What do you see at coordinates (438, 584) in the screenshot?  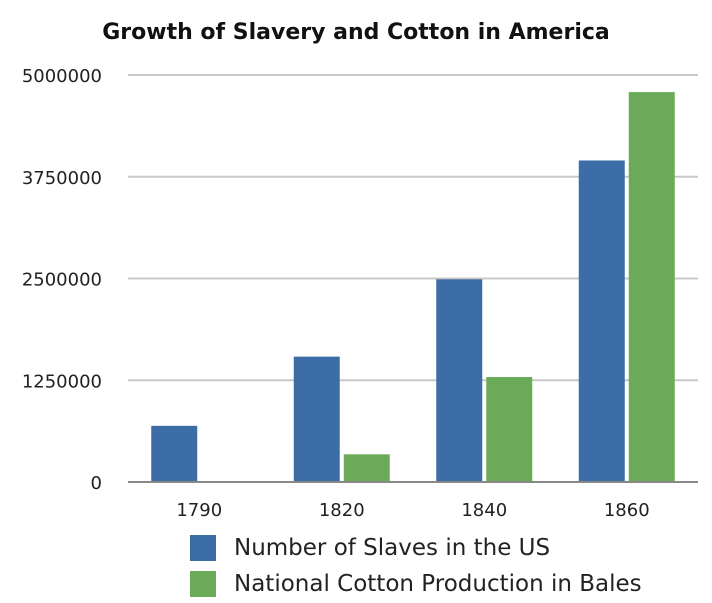 I see `legend-label-cotton: National Cotton Production in Bales` at bounding box center [438, 584].